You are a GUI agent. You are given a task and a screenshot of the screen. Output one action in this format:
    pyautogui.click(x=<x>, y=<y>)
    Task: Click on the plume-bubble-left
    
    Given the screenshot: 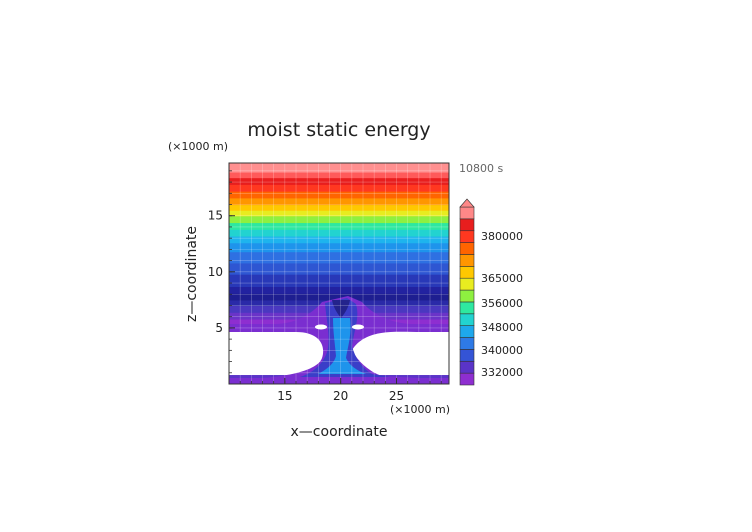 What is the action you would take?
    pyautogui.click(x=321, y=327)
    